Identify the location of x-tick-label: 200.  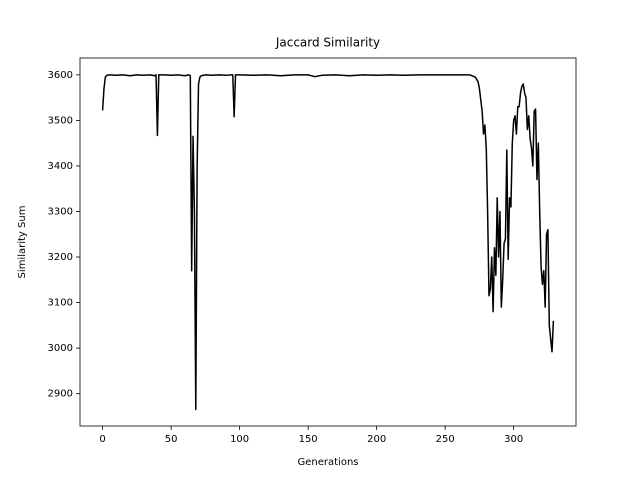
(376, 439).